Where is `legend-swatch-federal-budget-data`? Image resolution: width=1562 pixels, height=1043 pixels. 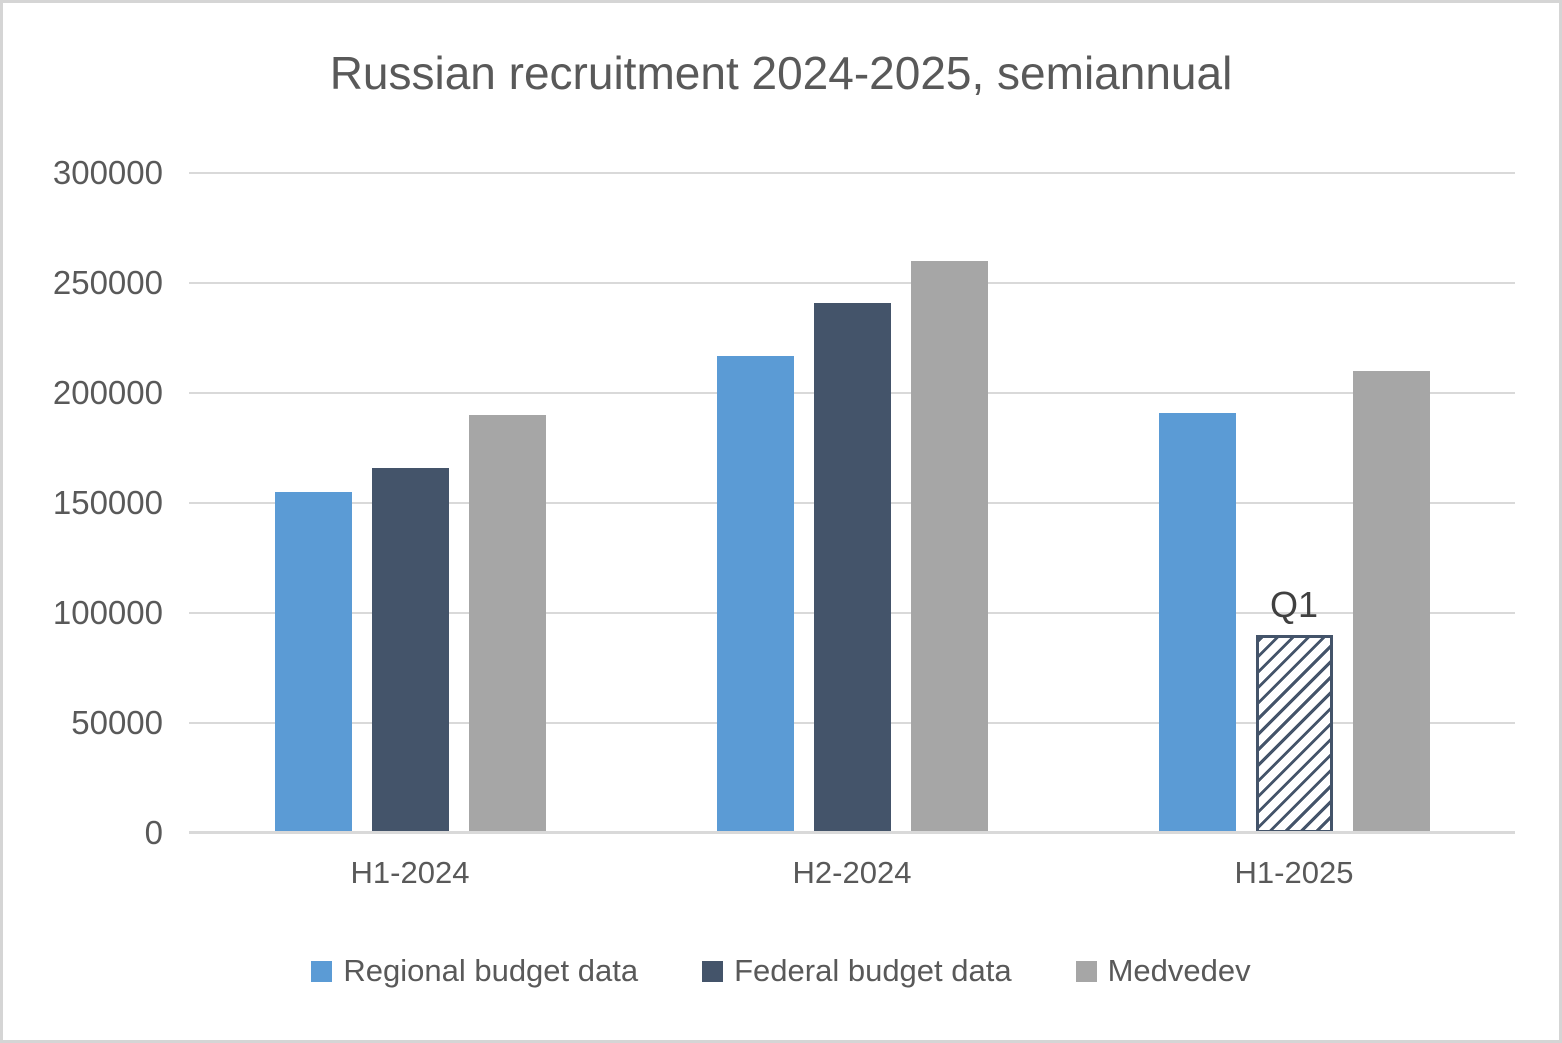
legend-swatch-federal-budget-data is located at coordinates (713, 971).